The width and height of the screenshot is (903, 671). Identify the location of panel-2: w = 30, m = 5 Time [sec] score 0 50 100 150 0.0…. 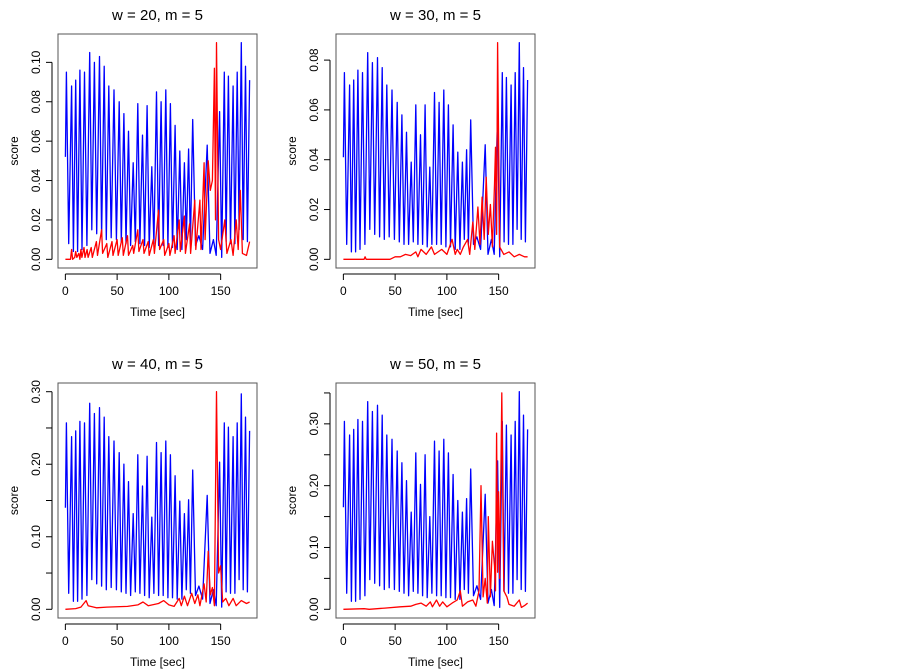
(410, 163).